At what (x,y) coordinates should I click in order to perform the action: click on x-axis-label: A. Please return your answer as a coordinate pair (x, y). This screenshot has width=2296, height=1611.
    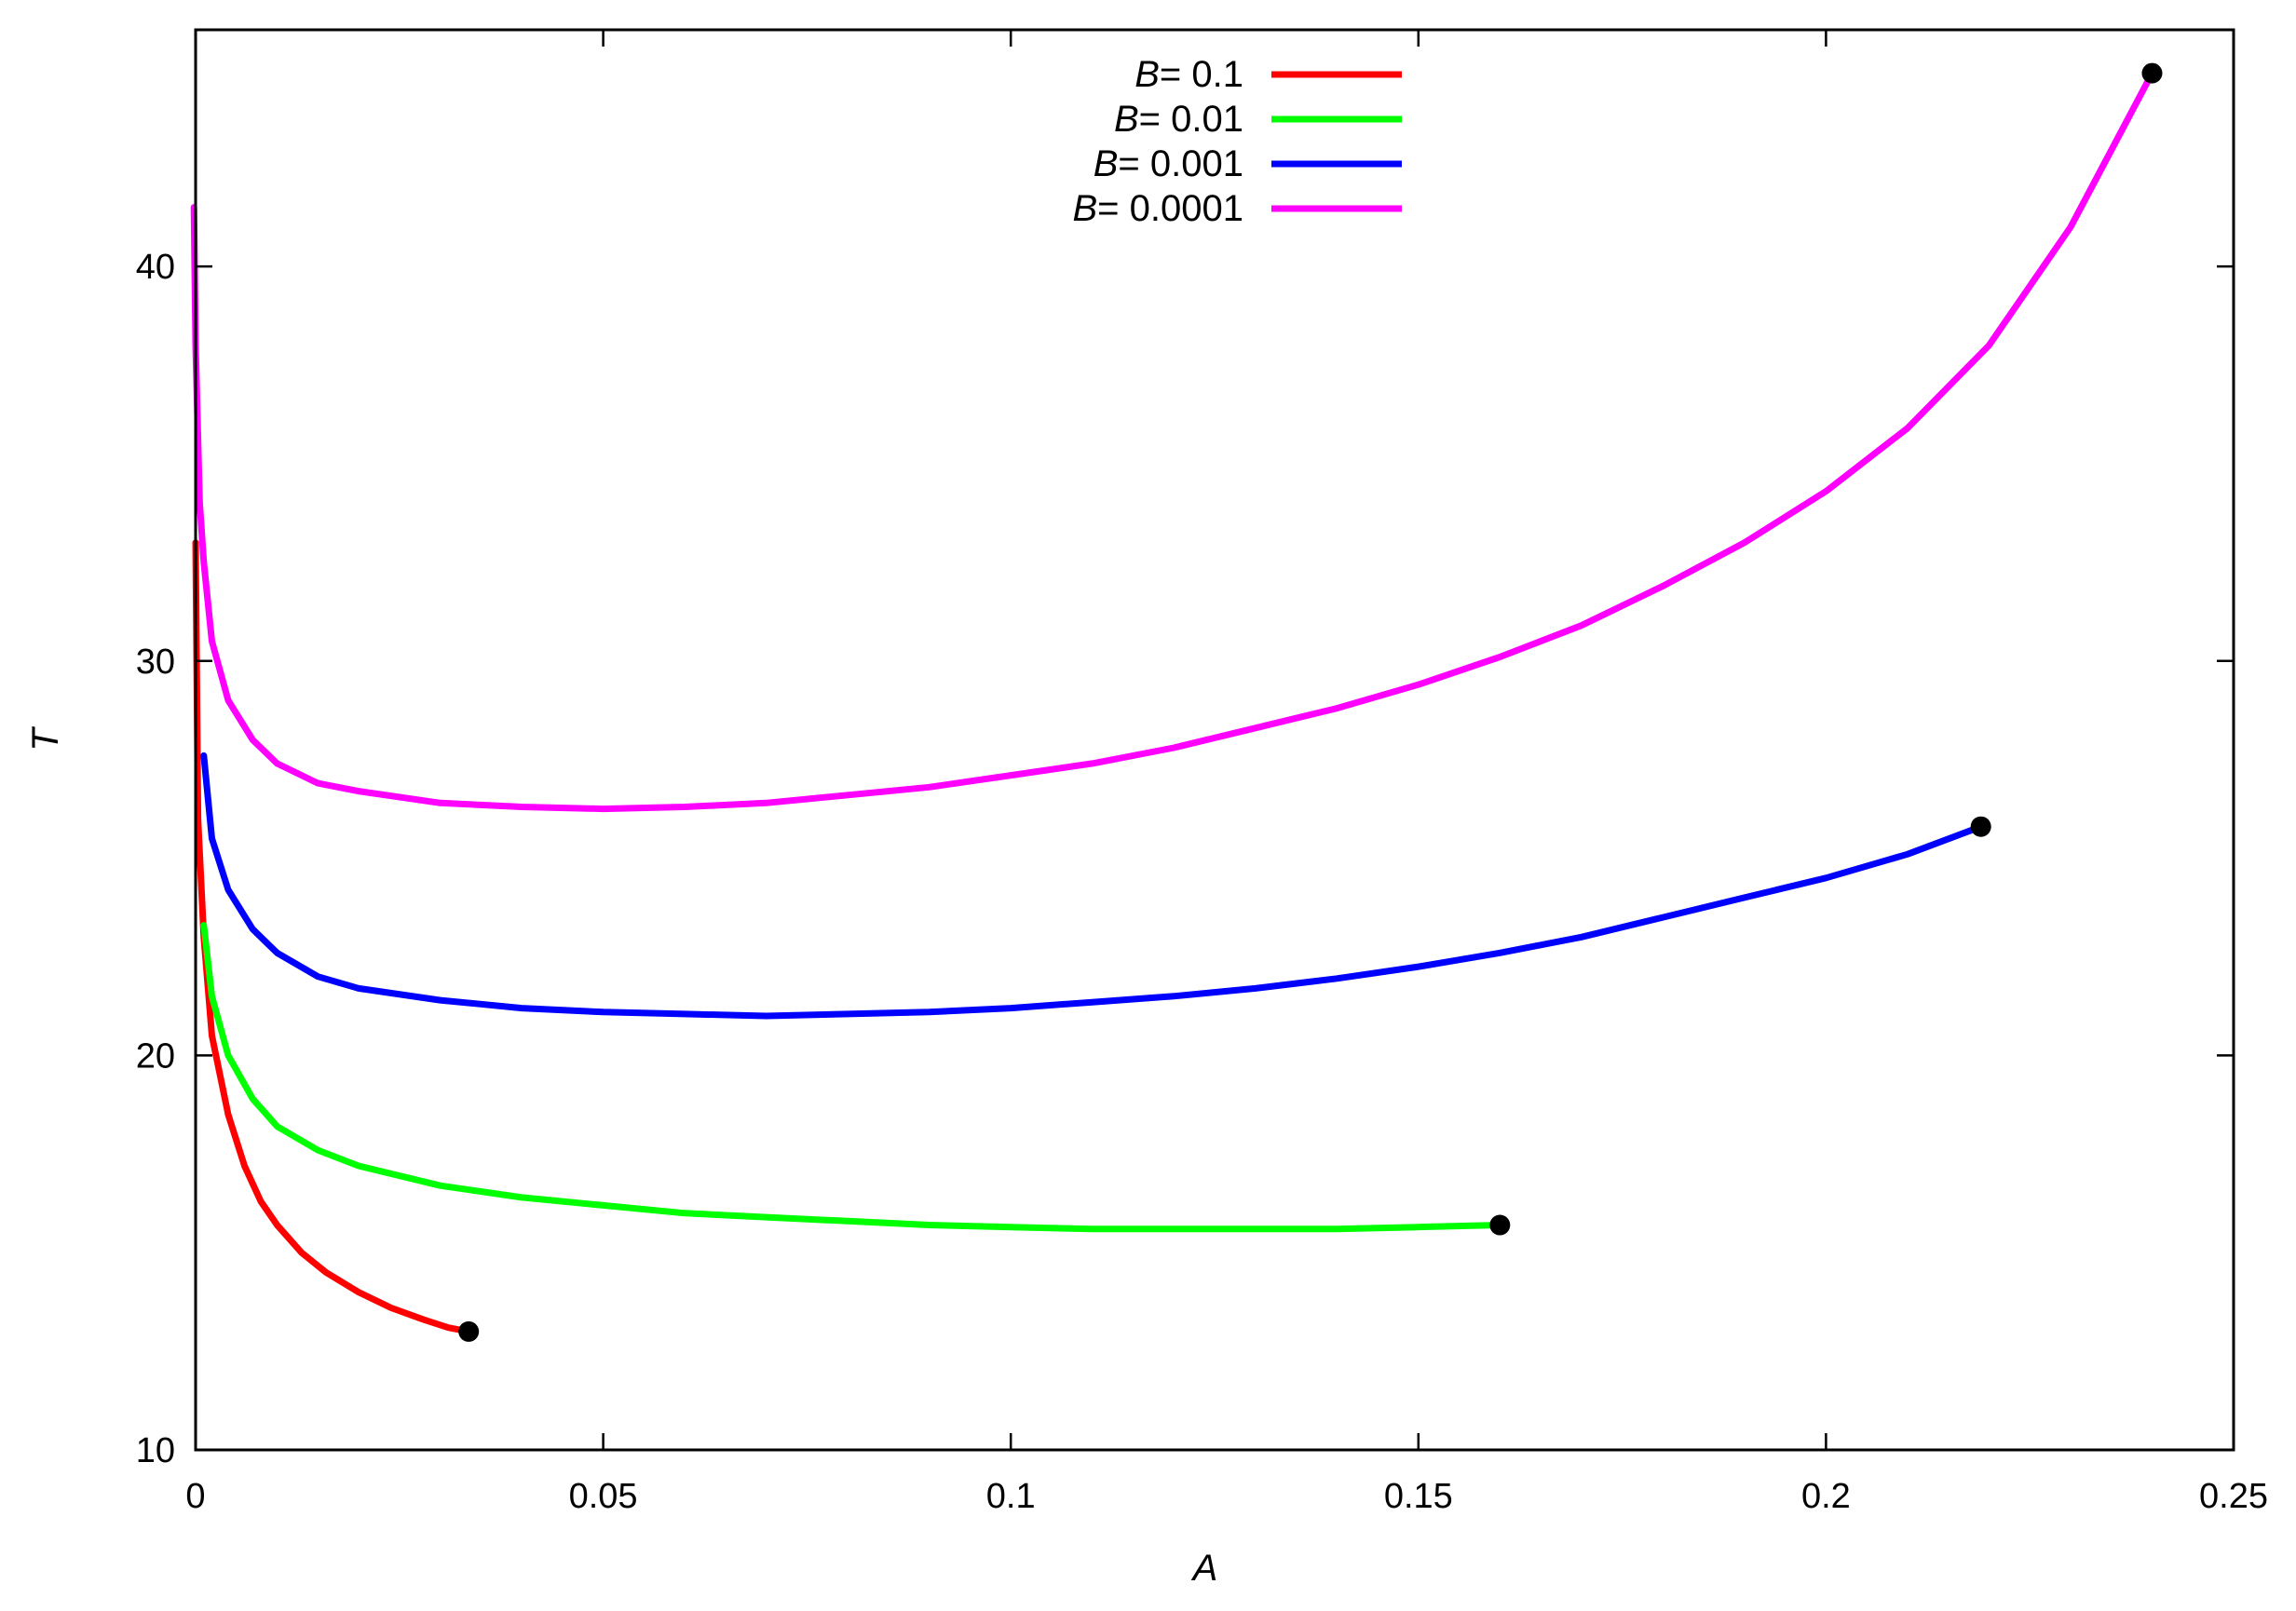
    Looking at the image, I should click on (1204, 1568).